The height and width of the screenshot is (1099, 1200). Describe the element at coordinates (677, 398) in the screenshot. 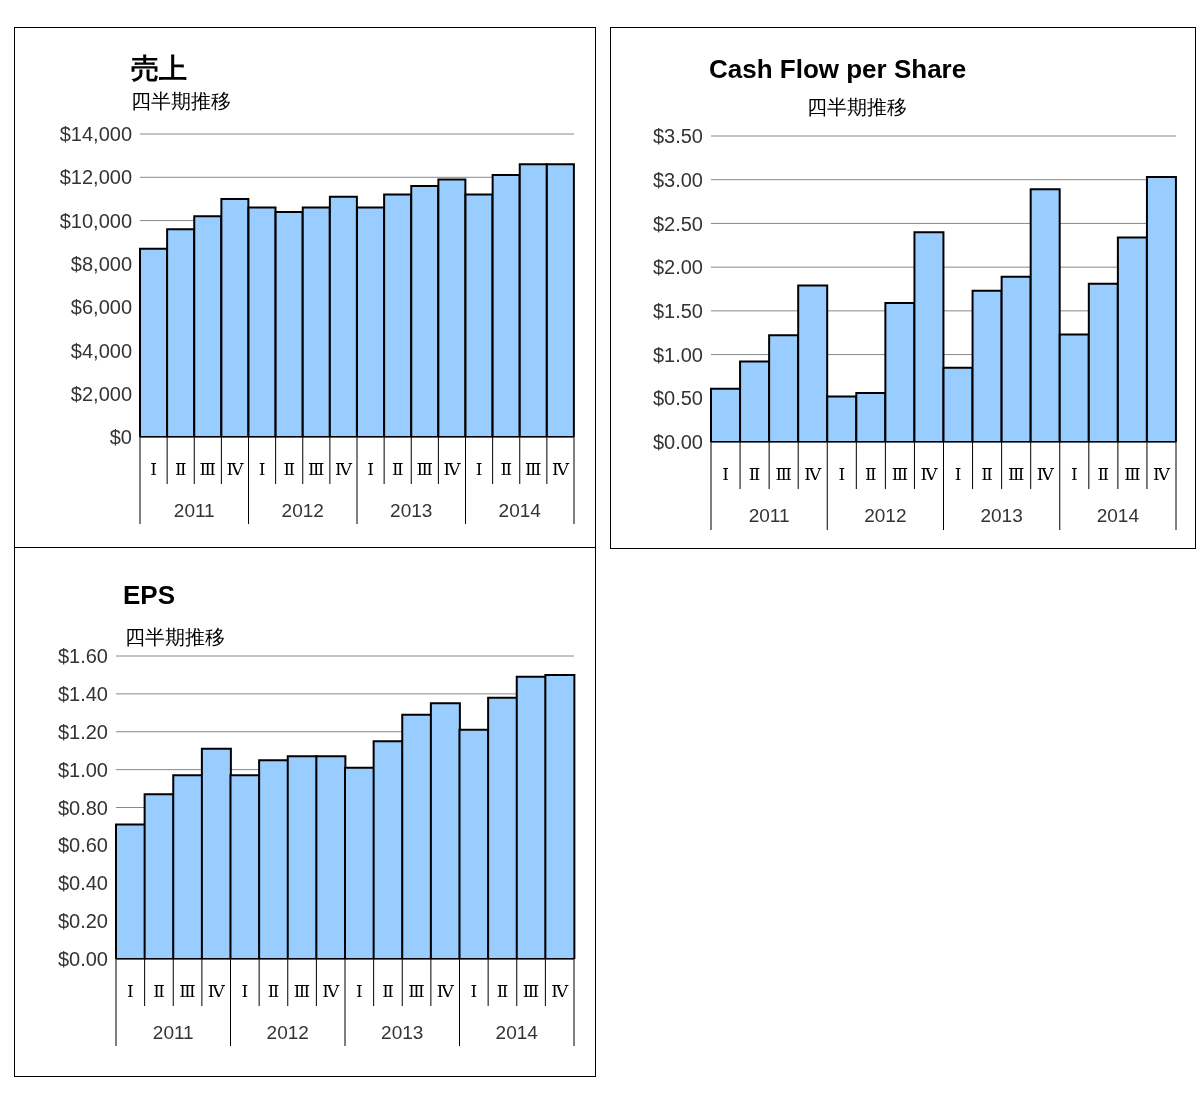

I see `y-tick-label: $0.50` at that location.